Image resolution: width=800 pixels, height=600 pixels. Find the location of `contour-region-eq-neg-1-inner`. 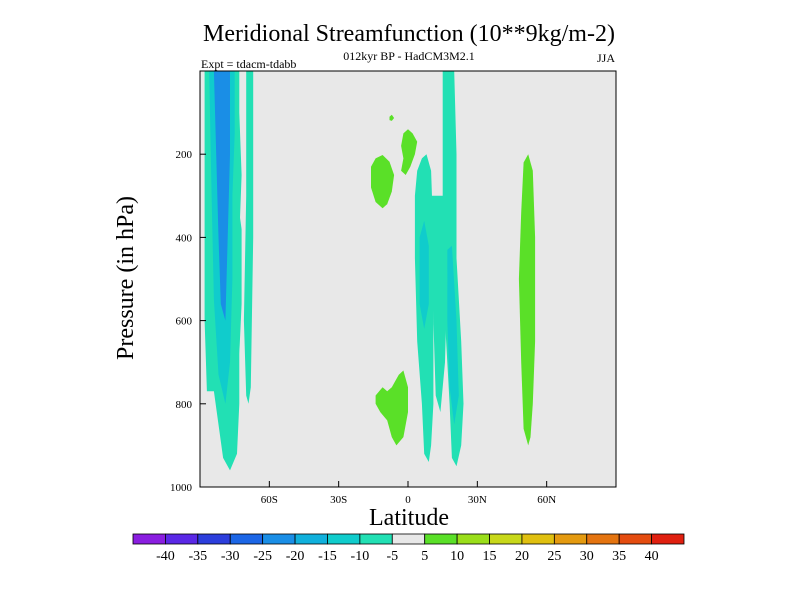

contour-region-eq-neg-1-inner is located at coordinates (424, 274).